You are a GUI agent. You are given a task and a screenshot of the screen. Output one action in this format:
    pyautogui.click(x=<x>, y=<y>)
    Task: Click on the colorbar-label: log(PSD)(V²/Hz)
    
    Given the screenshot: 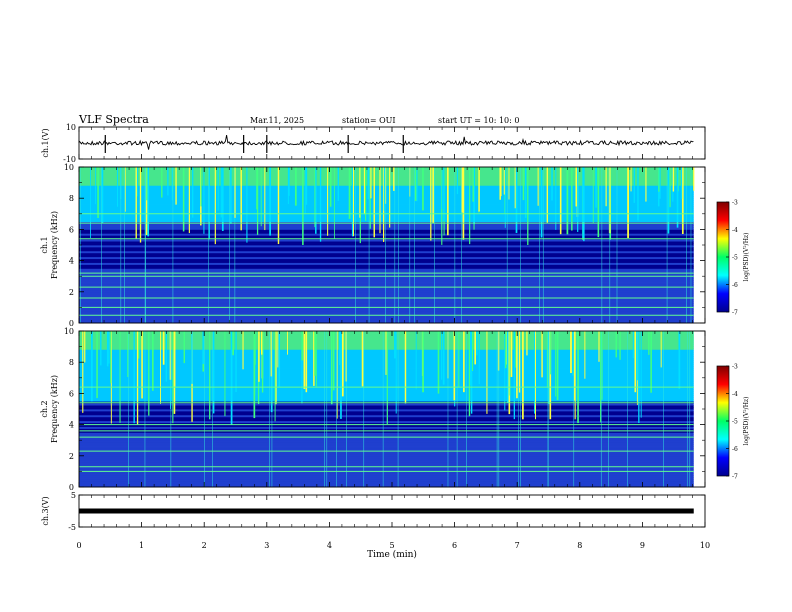 What is the action you would take?
    pyautogui.click(x=746, y=257)
    